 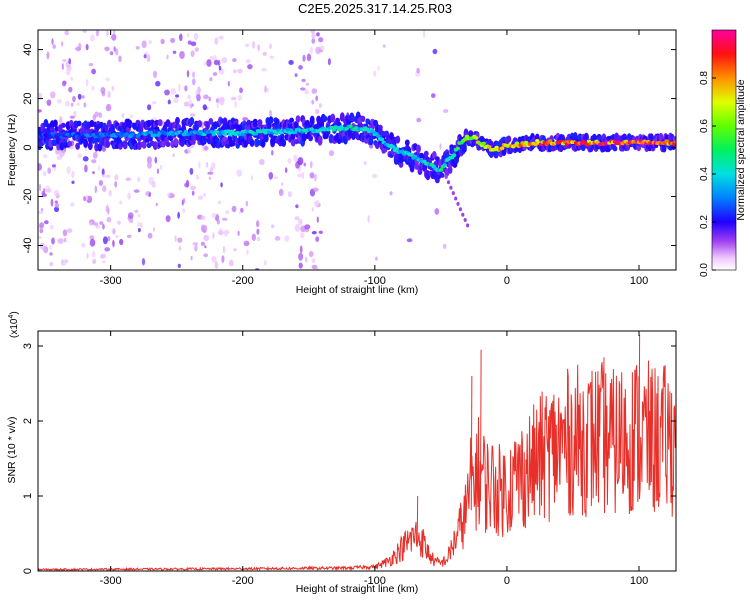 What do you see at coordinates (704, 270) in the screenshot?
I see `colorbar-tick-label: 0.0` at bounding box center [704, 270].